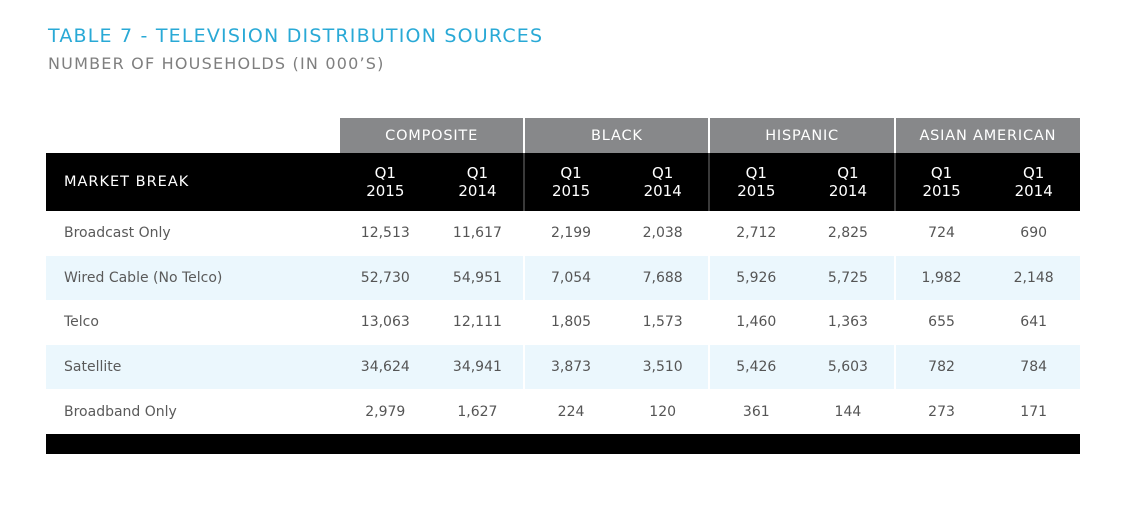 The width and height of the screenshot is (1140, 508). Describe the element at coordinates (563, 443) in the screenshot. I see `table-footer-bar` at that location.